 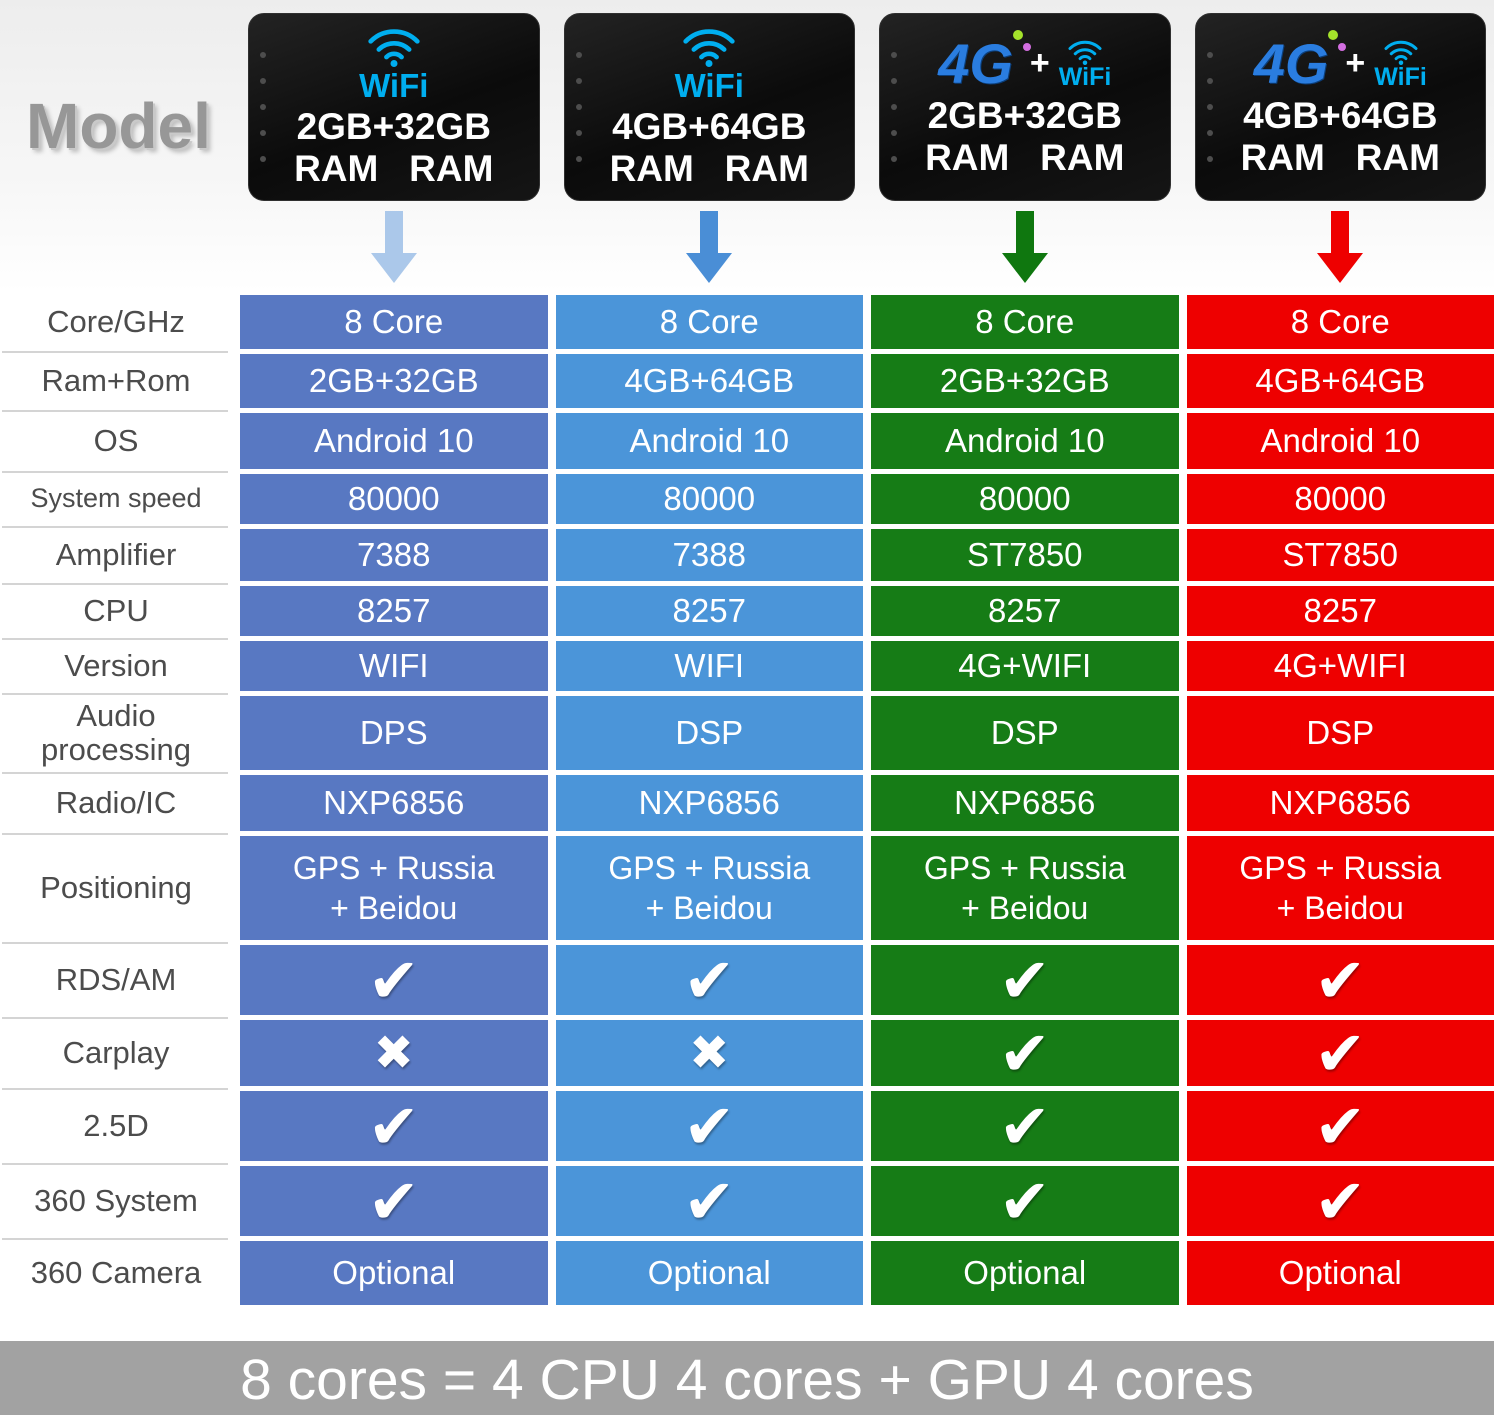 What do you see at coordinates (116, 1128) in the screenshot?
I see `row-label-2-5d: 2.5D` at bounding box center [116, 1128].